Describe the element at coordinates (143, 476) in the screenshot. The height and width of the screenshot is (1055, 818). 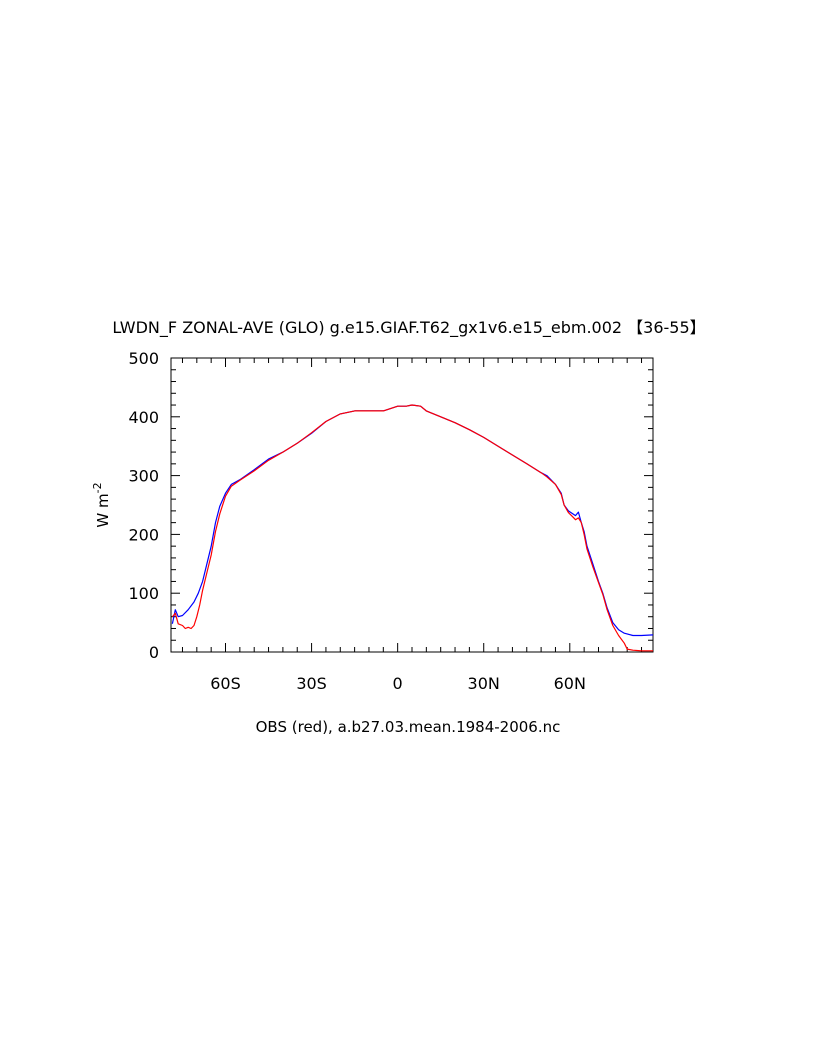
I see `y-tick-label: 300` at that location.